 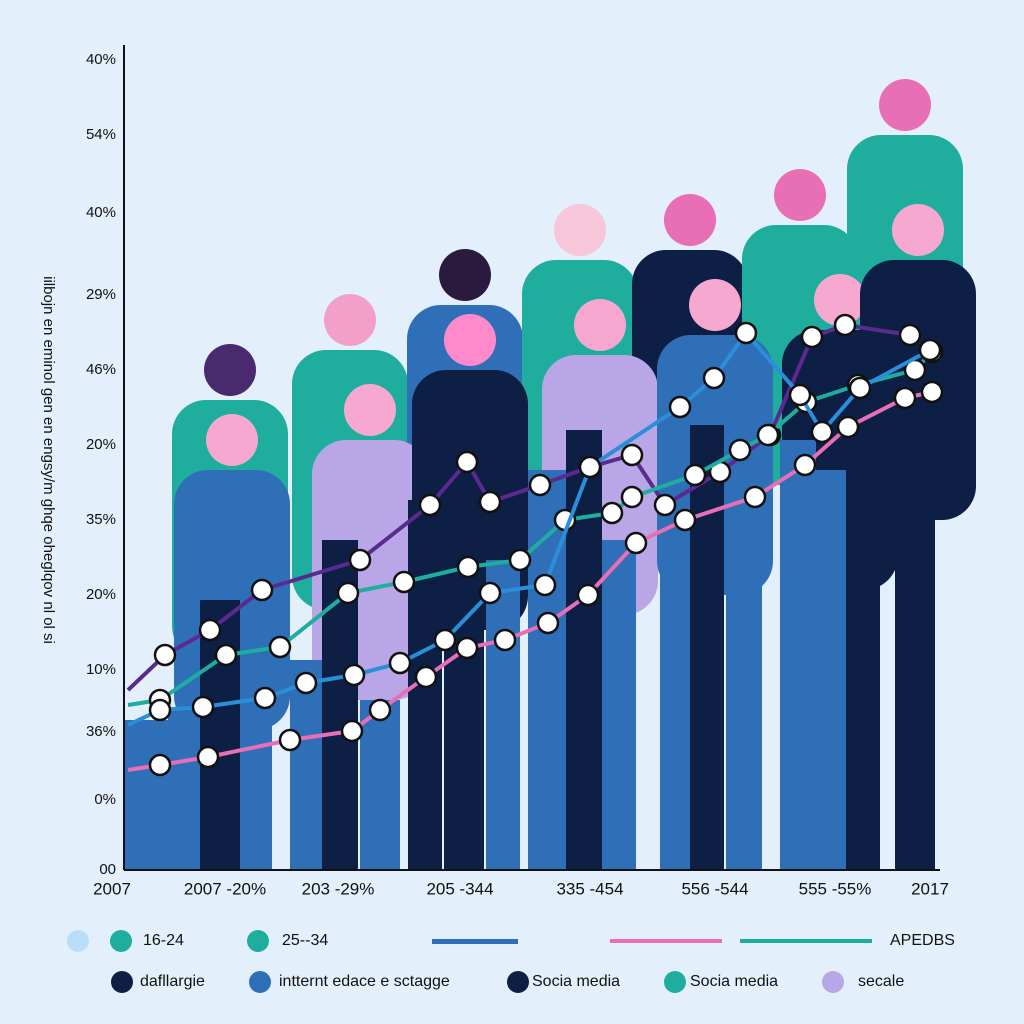 What do you see at coordinates (101, 669) in the screenshot?
I see `y-tick-label: 10%` at bounding box center [101, 669].